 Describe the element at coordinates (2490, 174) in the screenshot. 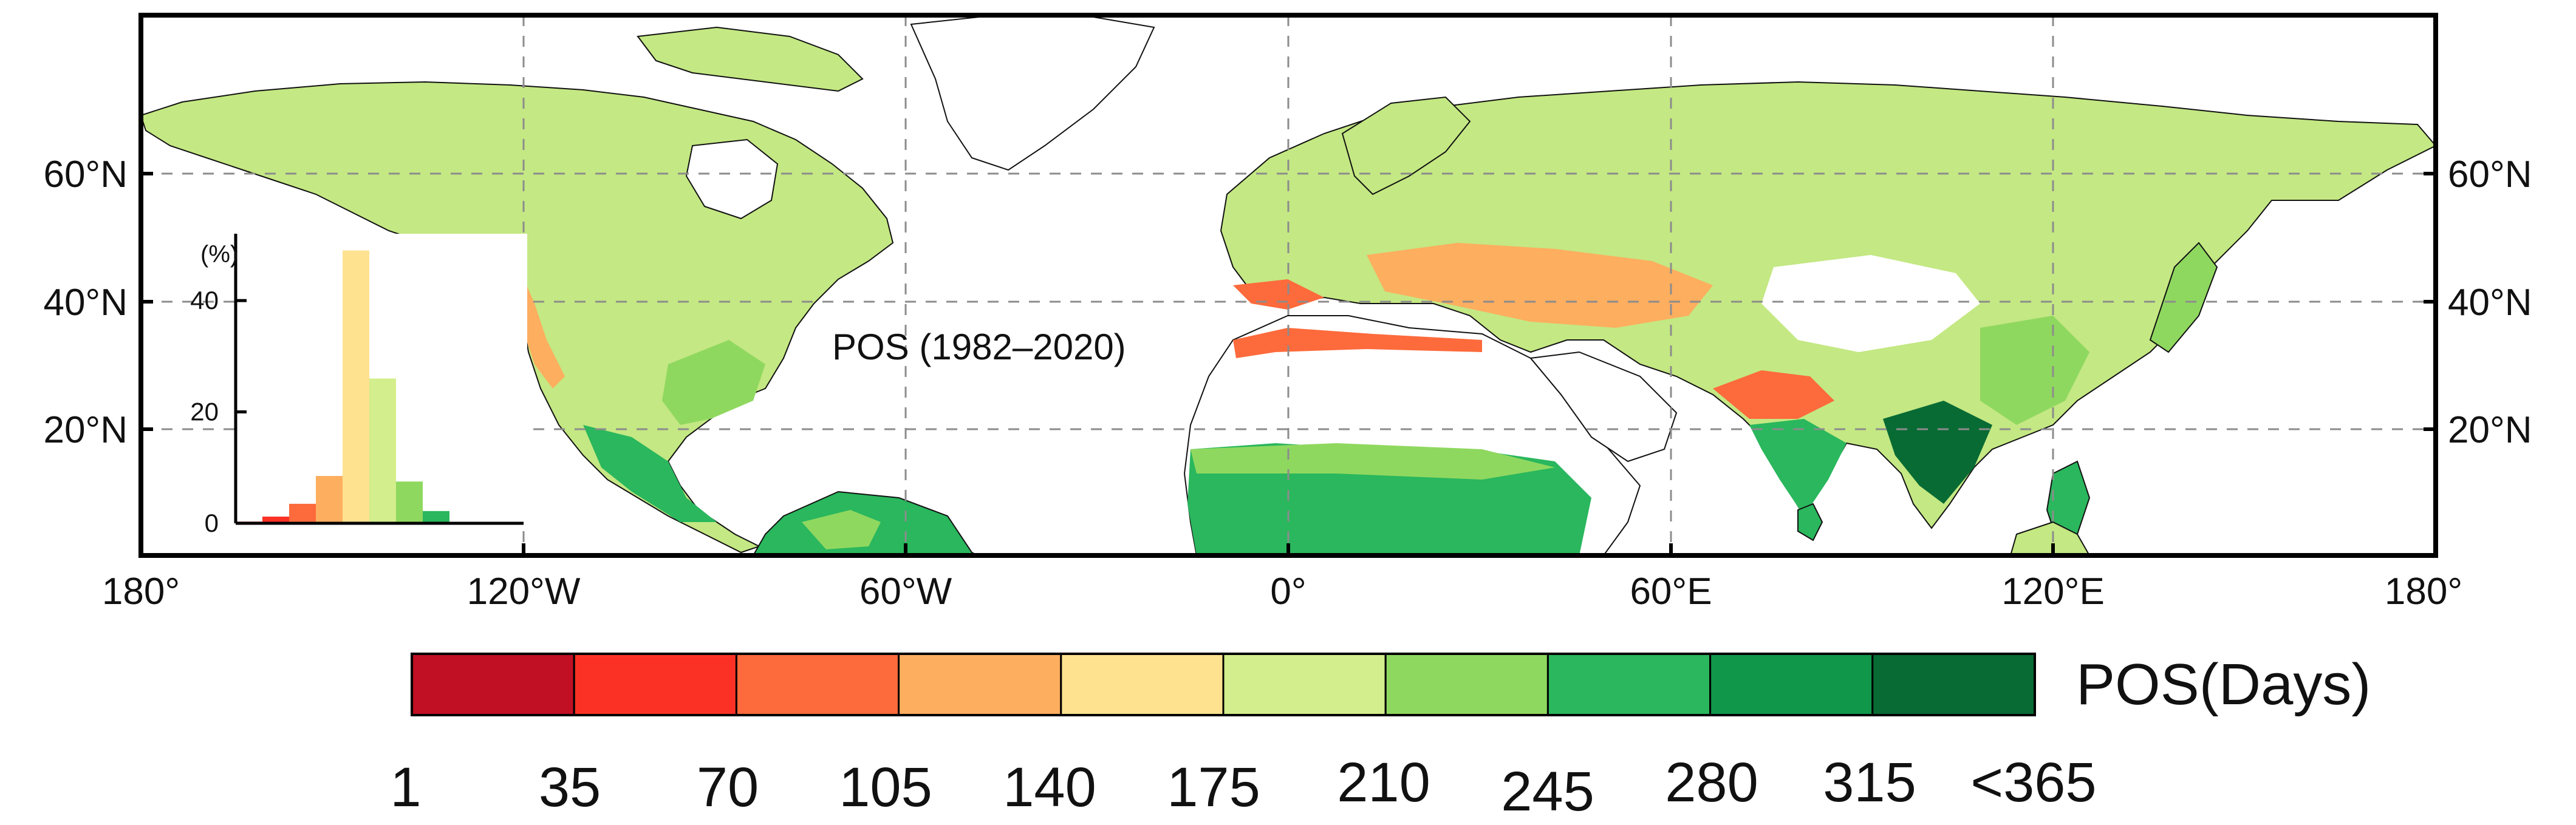

I see `lat-label-60n-right: 60°N` at that location.